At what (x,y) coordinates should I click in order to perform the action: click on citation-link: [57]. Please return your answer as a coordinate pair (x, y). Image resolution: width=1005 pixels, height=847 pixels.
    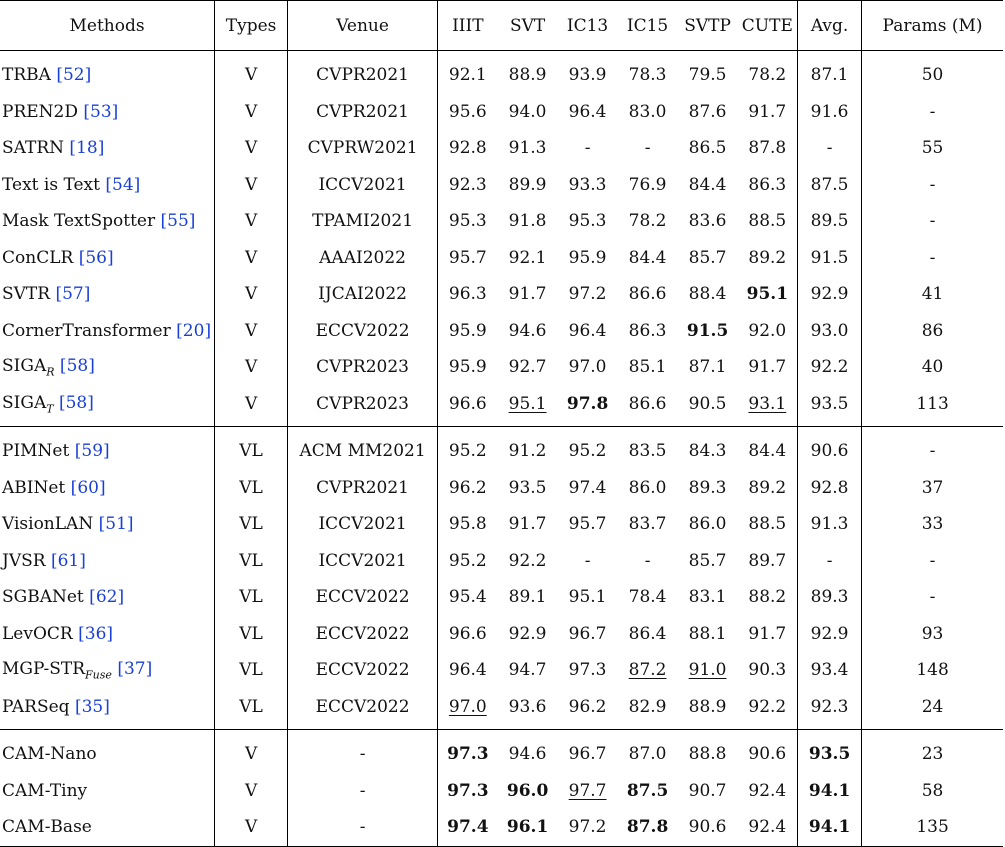
    Looking at the image, I should click on (73, 294).